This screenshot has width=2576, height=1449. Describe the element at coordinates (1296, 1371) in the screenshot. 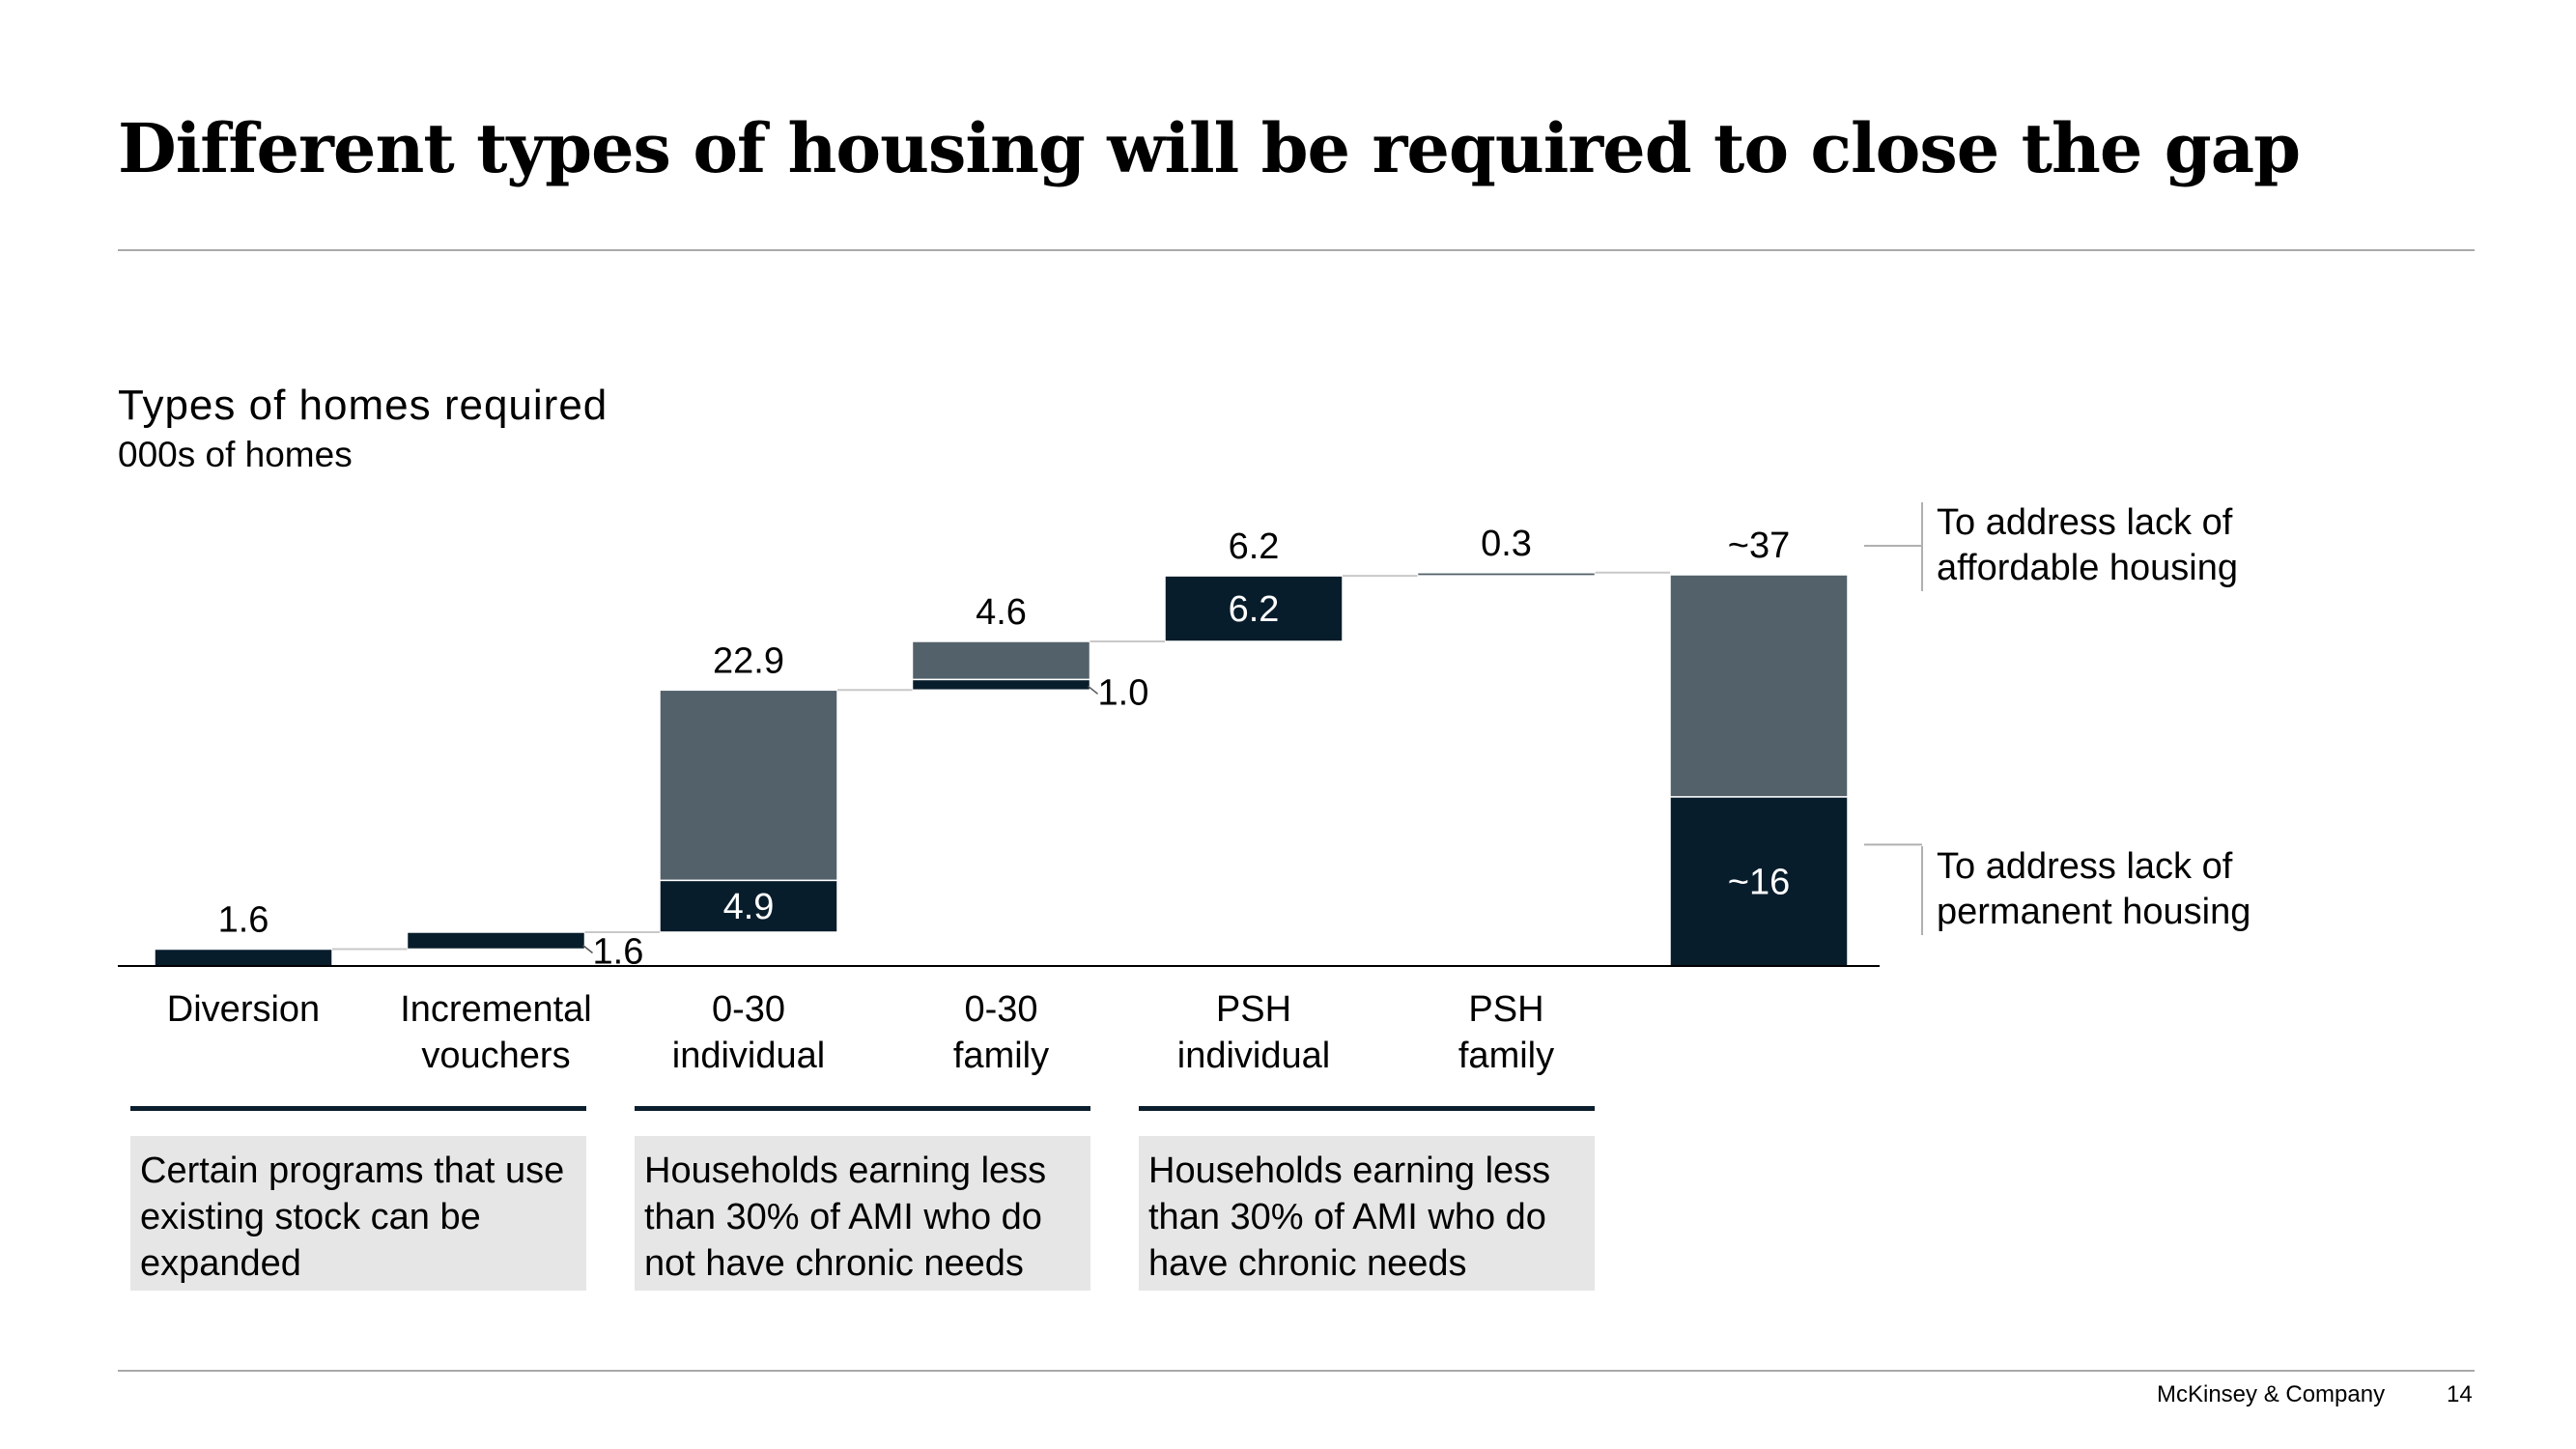

I see `footer-divider` at that location.